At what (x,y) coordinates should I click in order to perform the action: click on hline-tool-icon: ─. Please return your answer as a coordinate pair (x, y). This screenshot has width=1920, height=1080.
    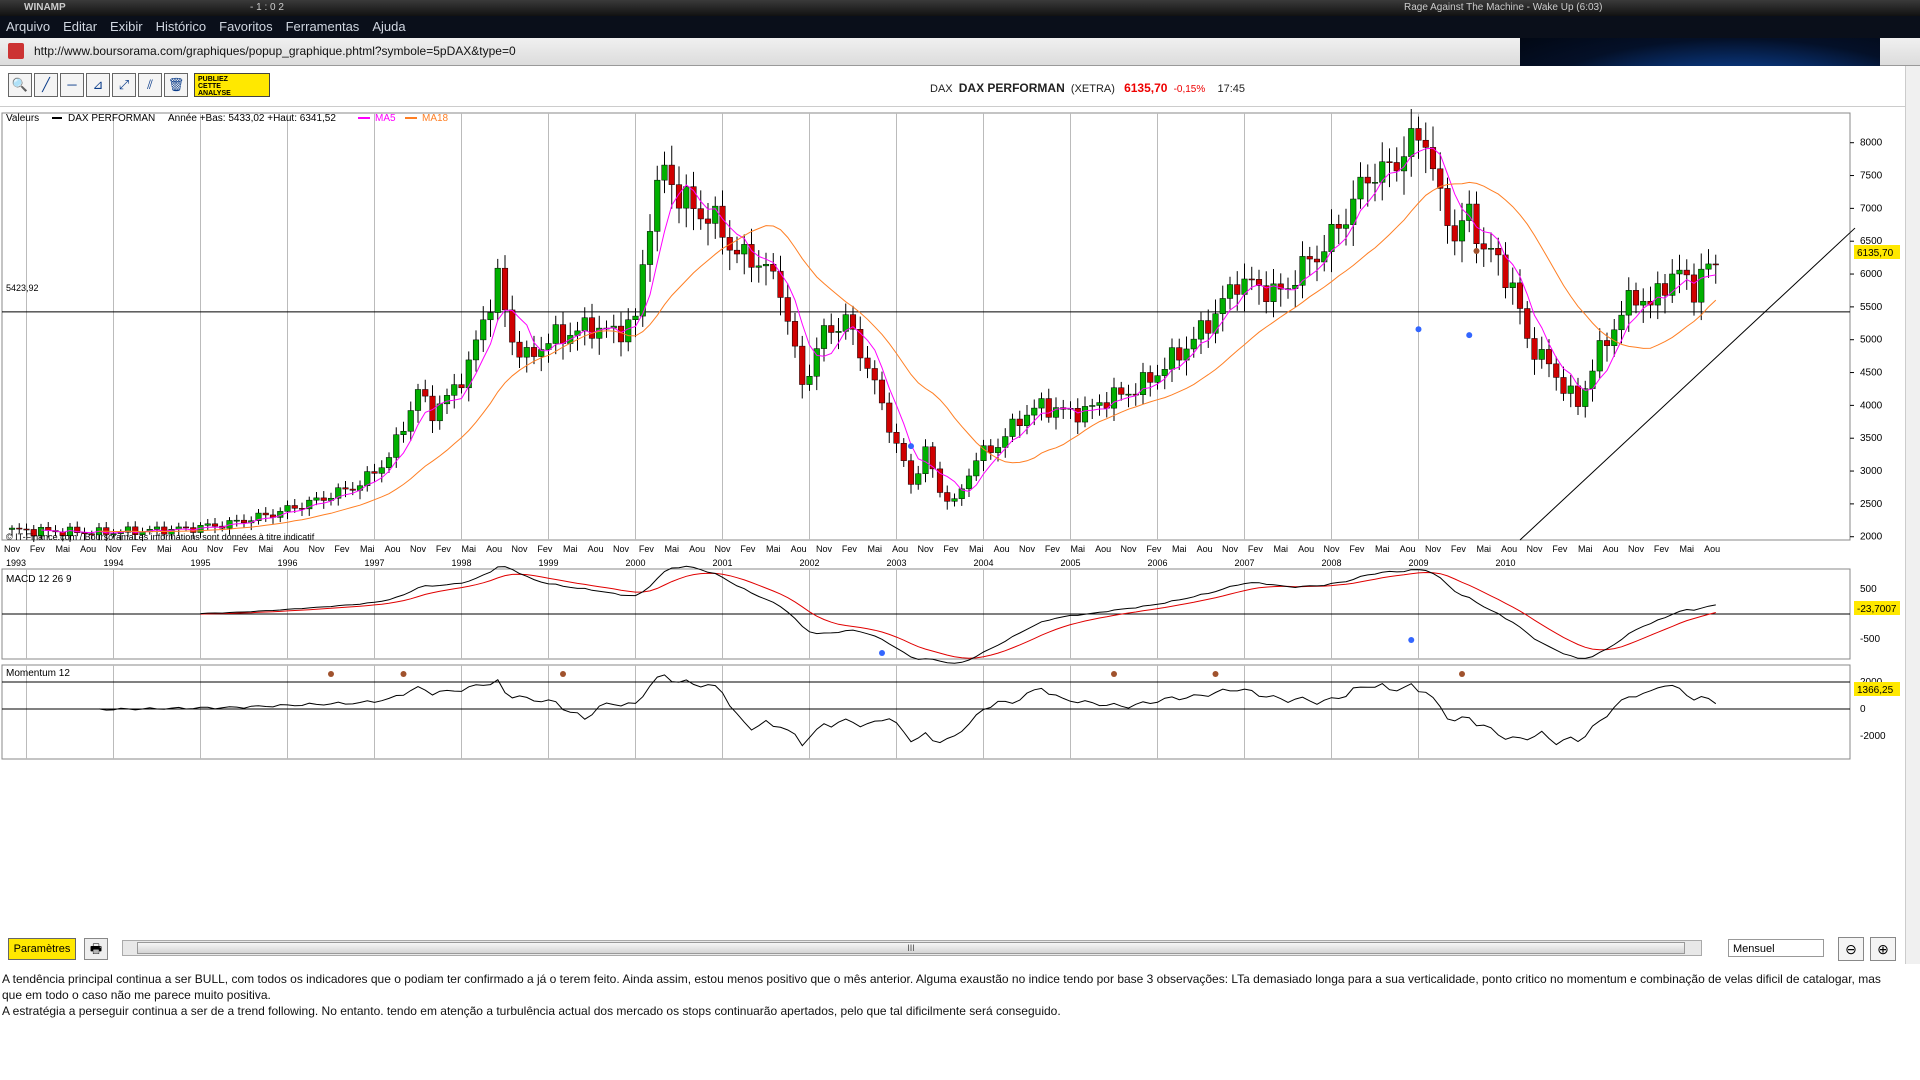
    Looking at the image, I should click on (72, 85).